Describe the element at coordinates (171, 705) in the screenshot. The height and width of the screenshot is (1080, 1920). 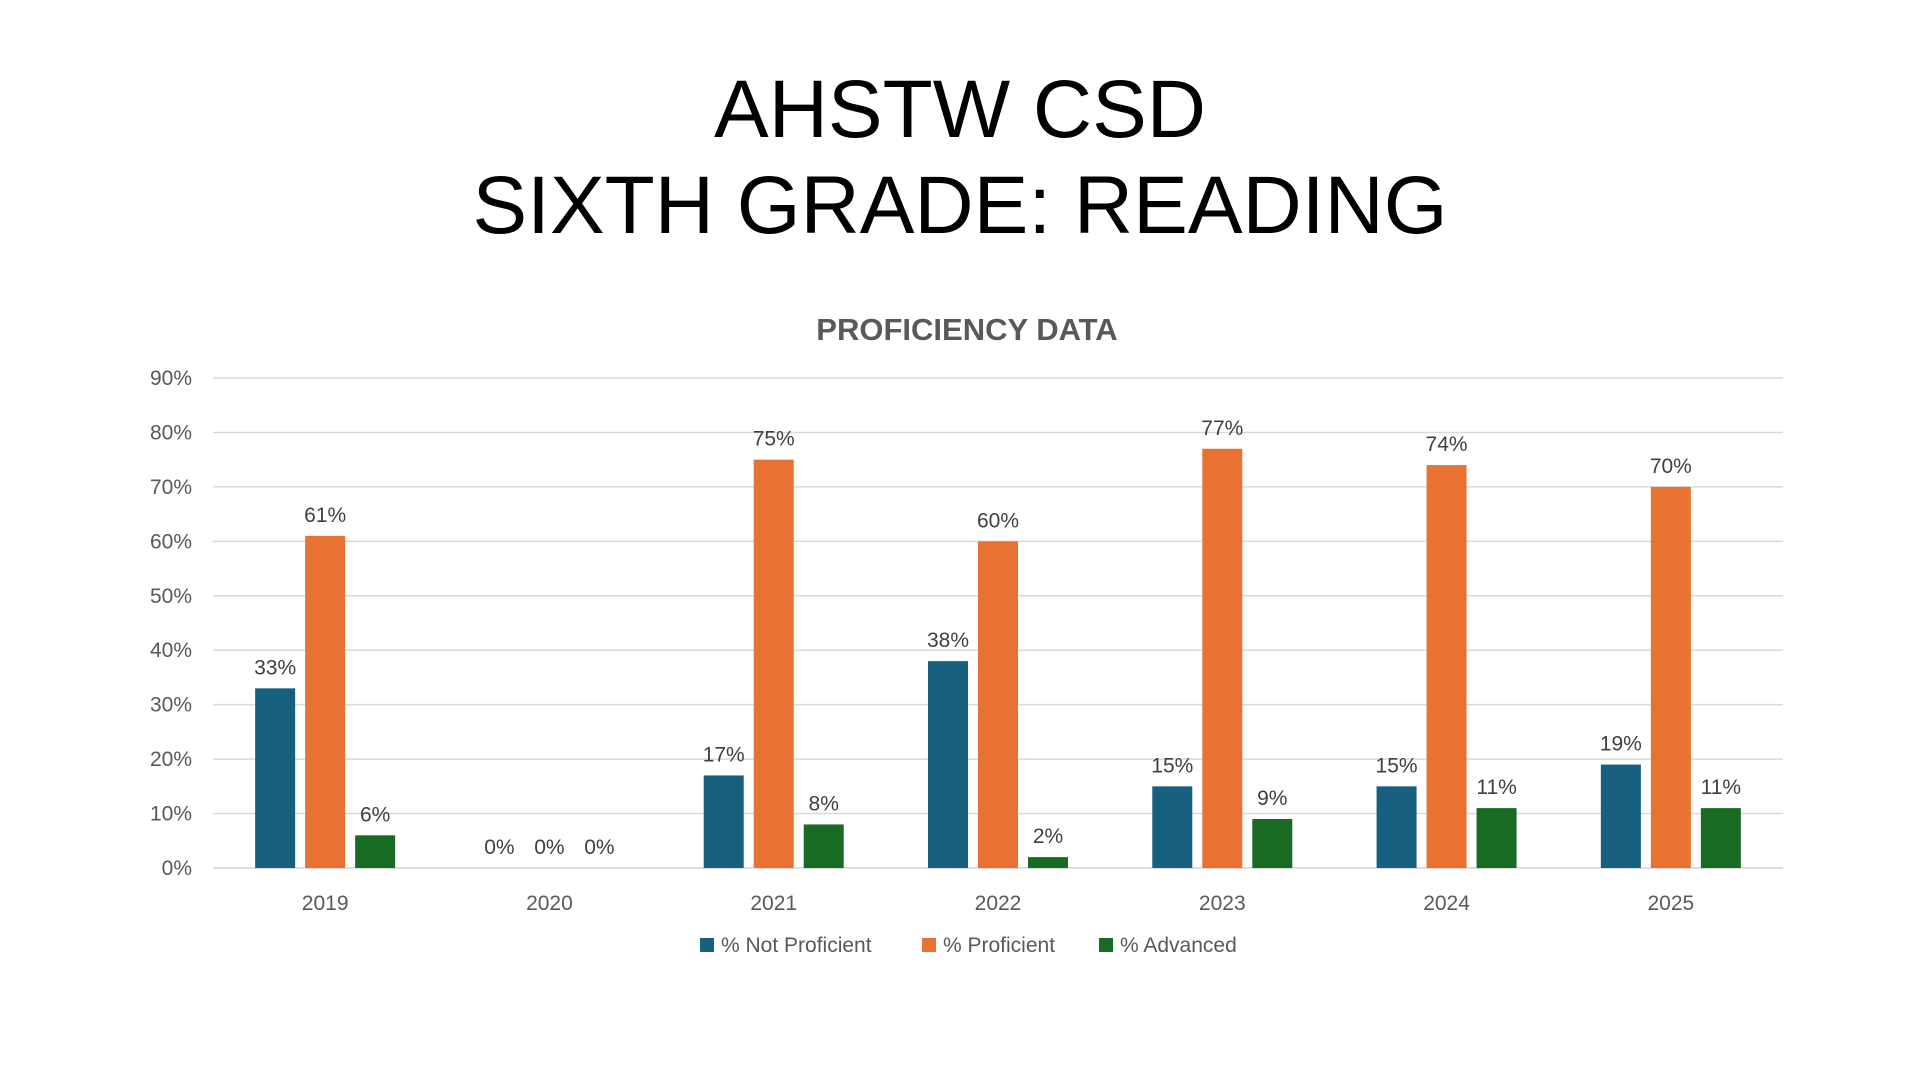
I see `y-tick-label: 30%` at that location.